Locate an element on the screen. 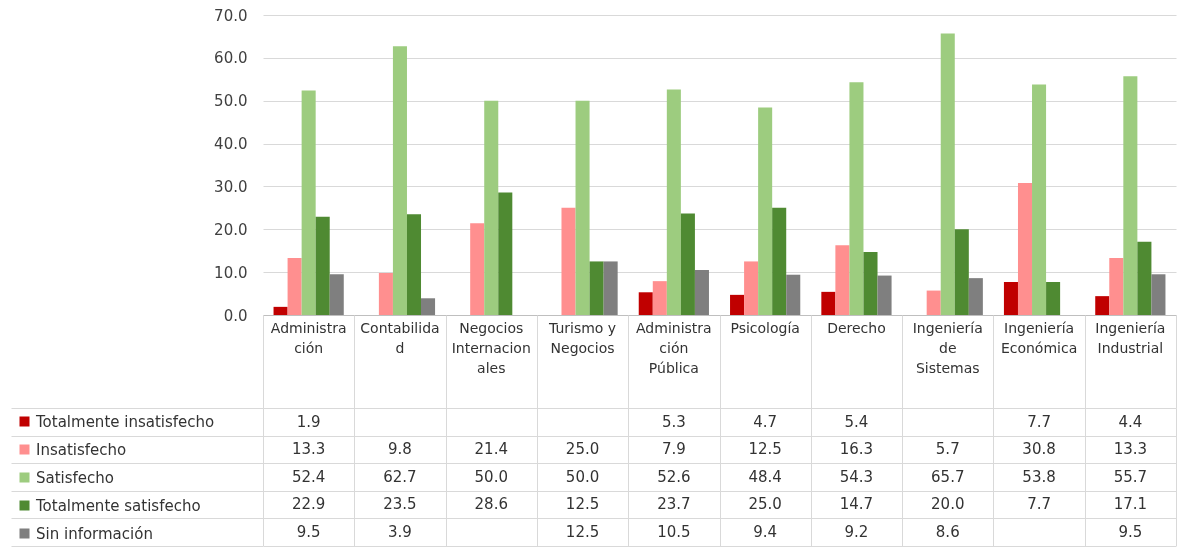 The height and width of the screenshot is (550, 1179). legend-label: Totalmente satisfecho is located at coordinates (118, 505).